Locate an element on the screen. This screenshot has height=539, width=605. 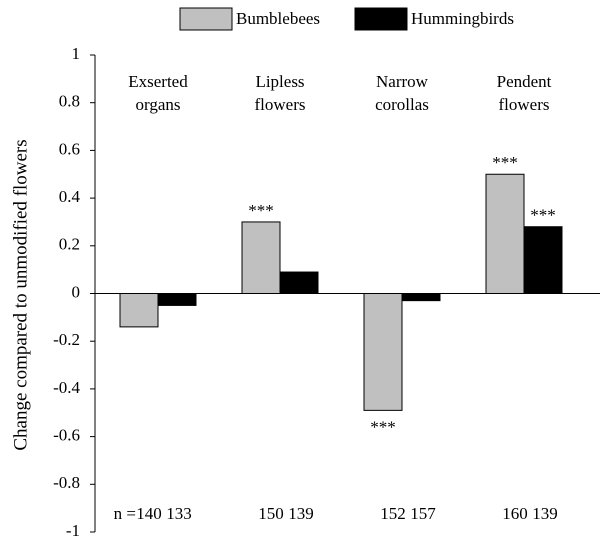
y-tick-label: -0.8 is located at coordinates (66, 482).